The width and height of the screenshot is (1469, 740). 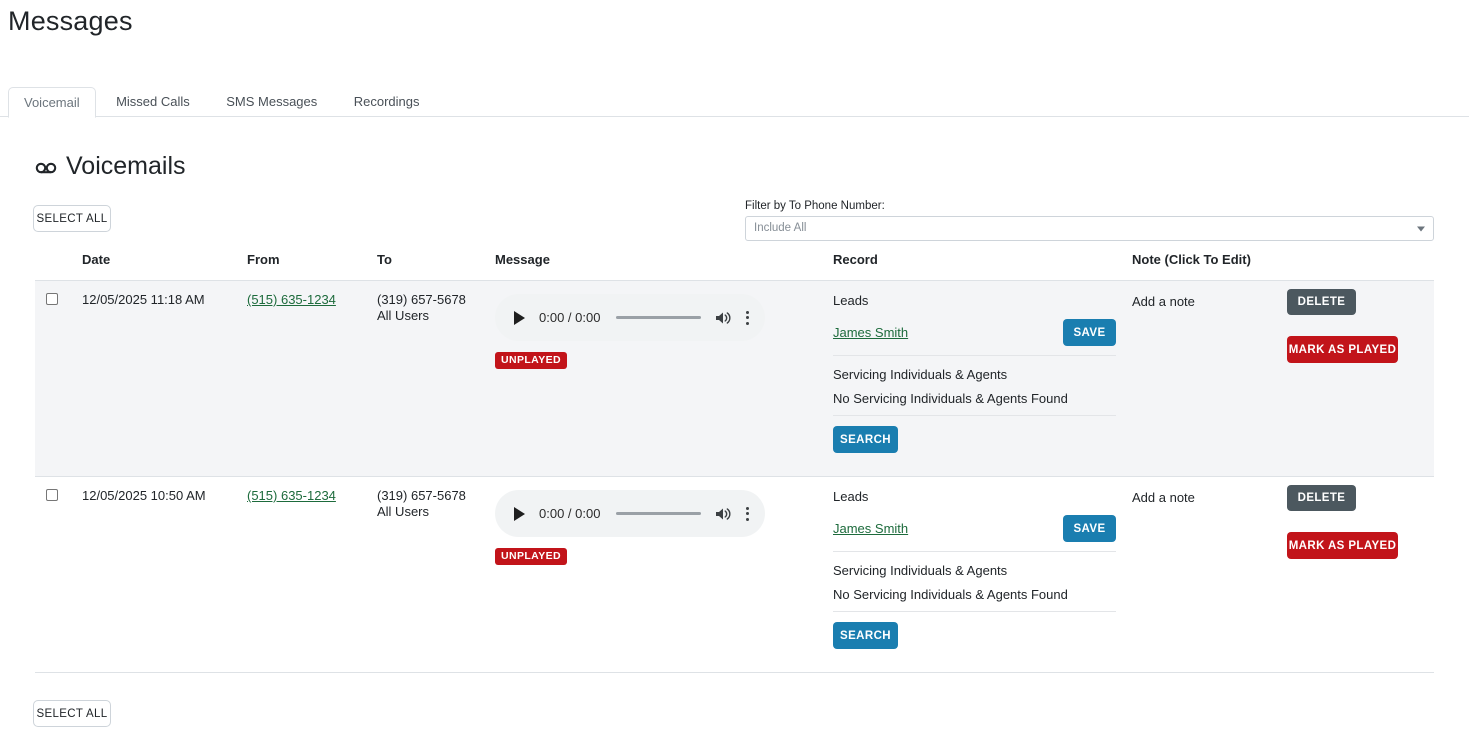 I want to click on header-note: Note (Click To Edit), so click(x=1191, y=259).